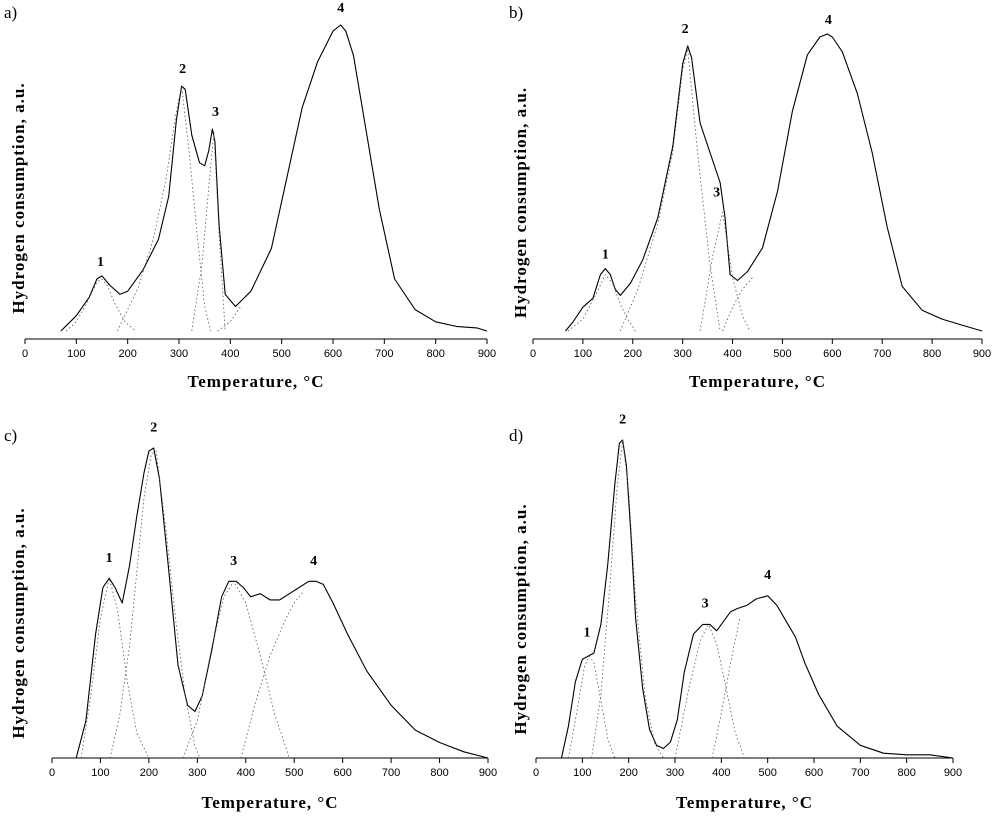 This screenshot has height=816, width=1000. I want to click on panel-label: c), so click(10, 435).